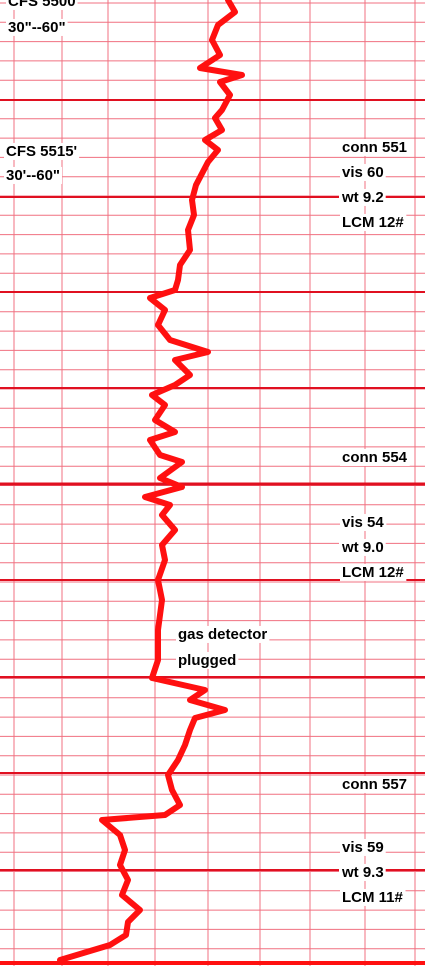  I want to click on sample-depth: CFS 5515', so click(41, 151).